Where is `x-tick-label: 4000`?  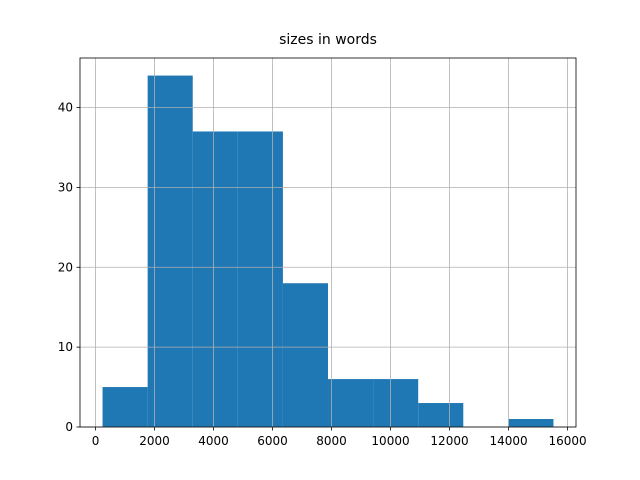
x-tick-label: 4000 is located at coordinates (213, 441).